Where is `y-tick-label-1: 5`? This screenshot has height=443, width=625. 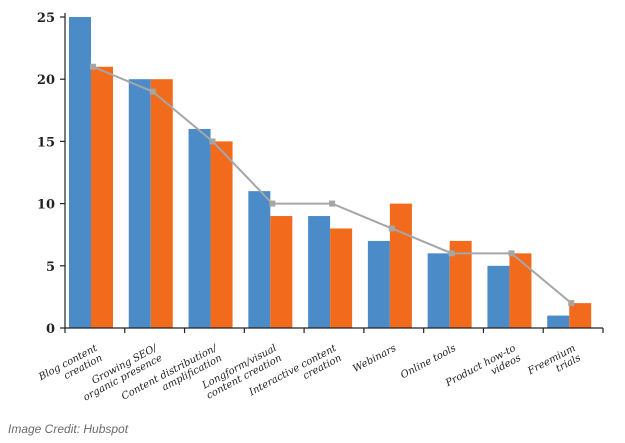 y-tick-label-1: 5 is located at coordinates (50, 267).